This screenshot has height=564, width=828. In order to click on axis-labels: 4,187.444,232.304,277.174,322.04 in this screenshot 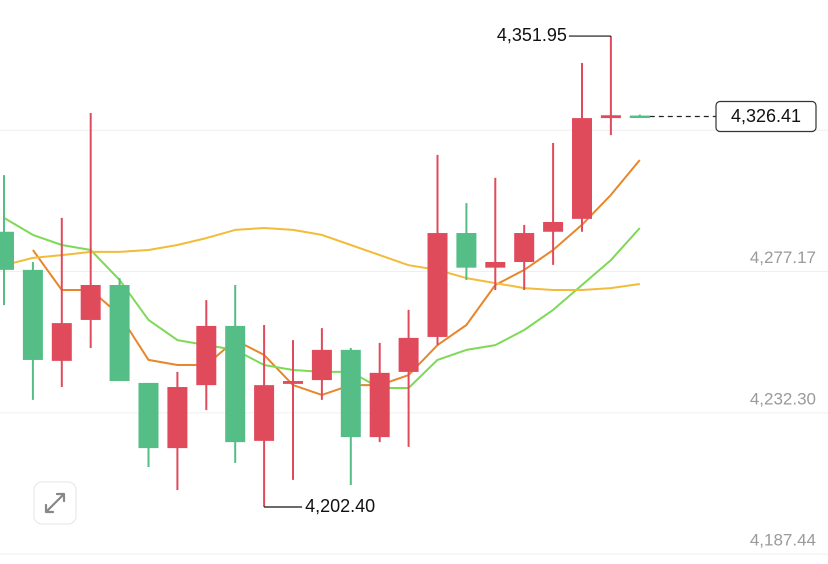, I will do `click(783, 328)`.